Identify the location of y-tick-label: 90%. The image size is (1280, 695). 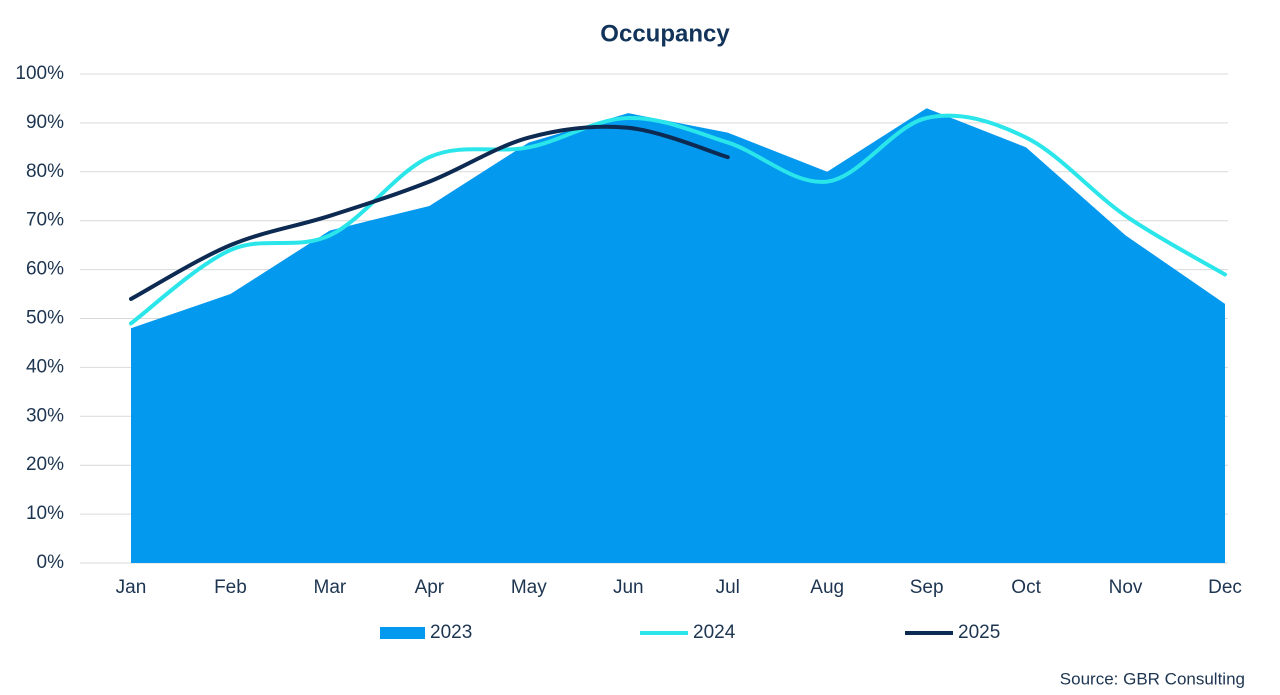
(45, 122).